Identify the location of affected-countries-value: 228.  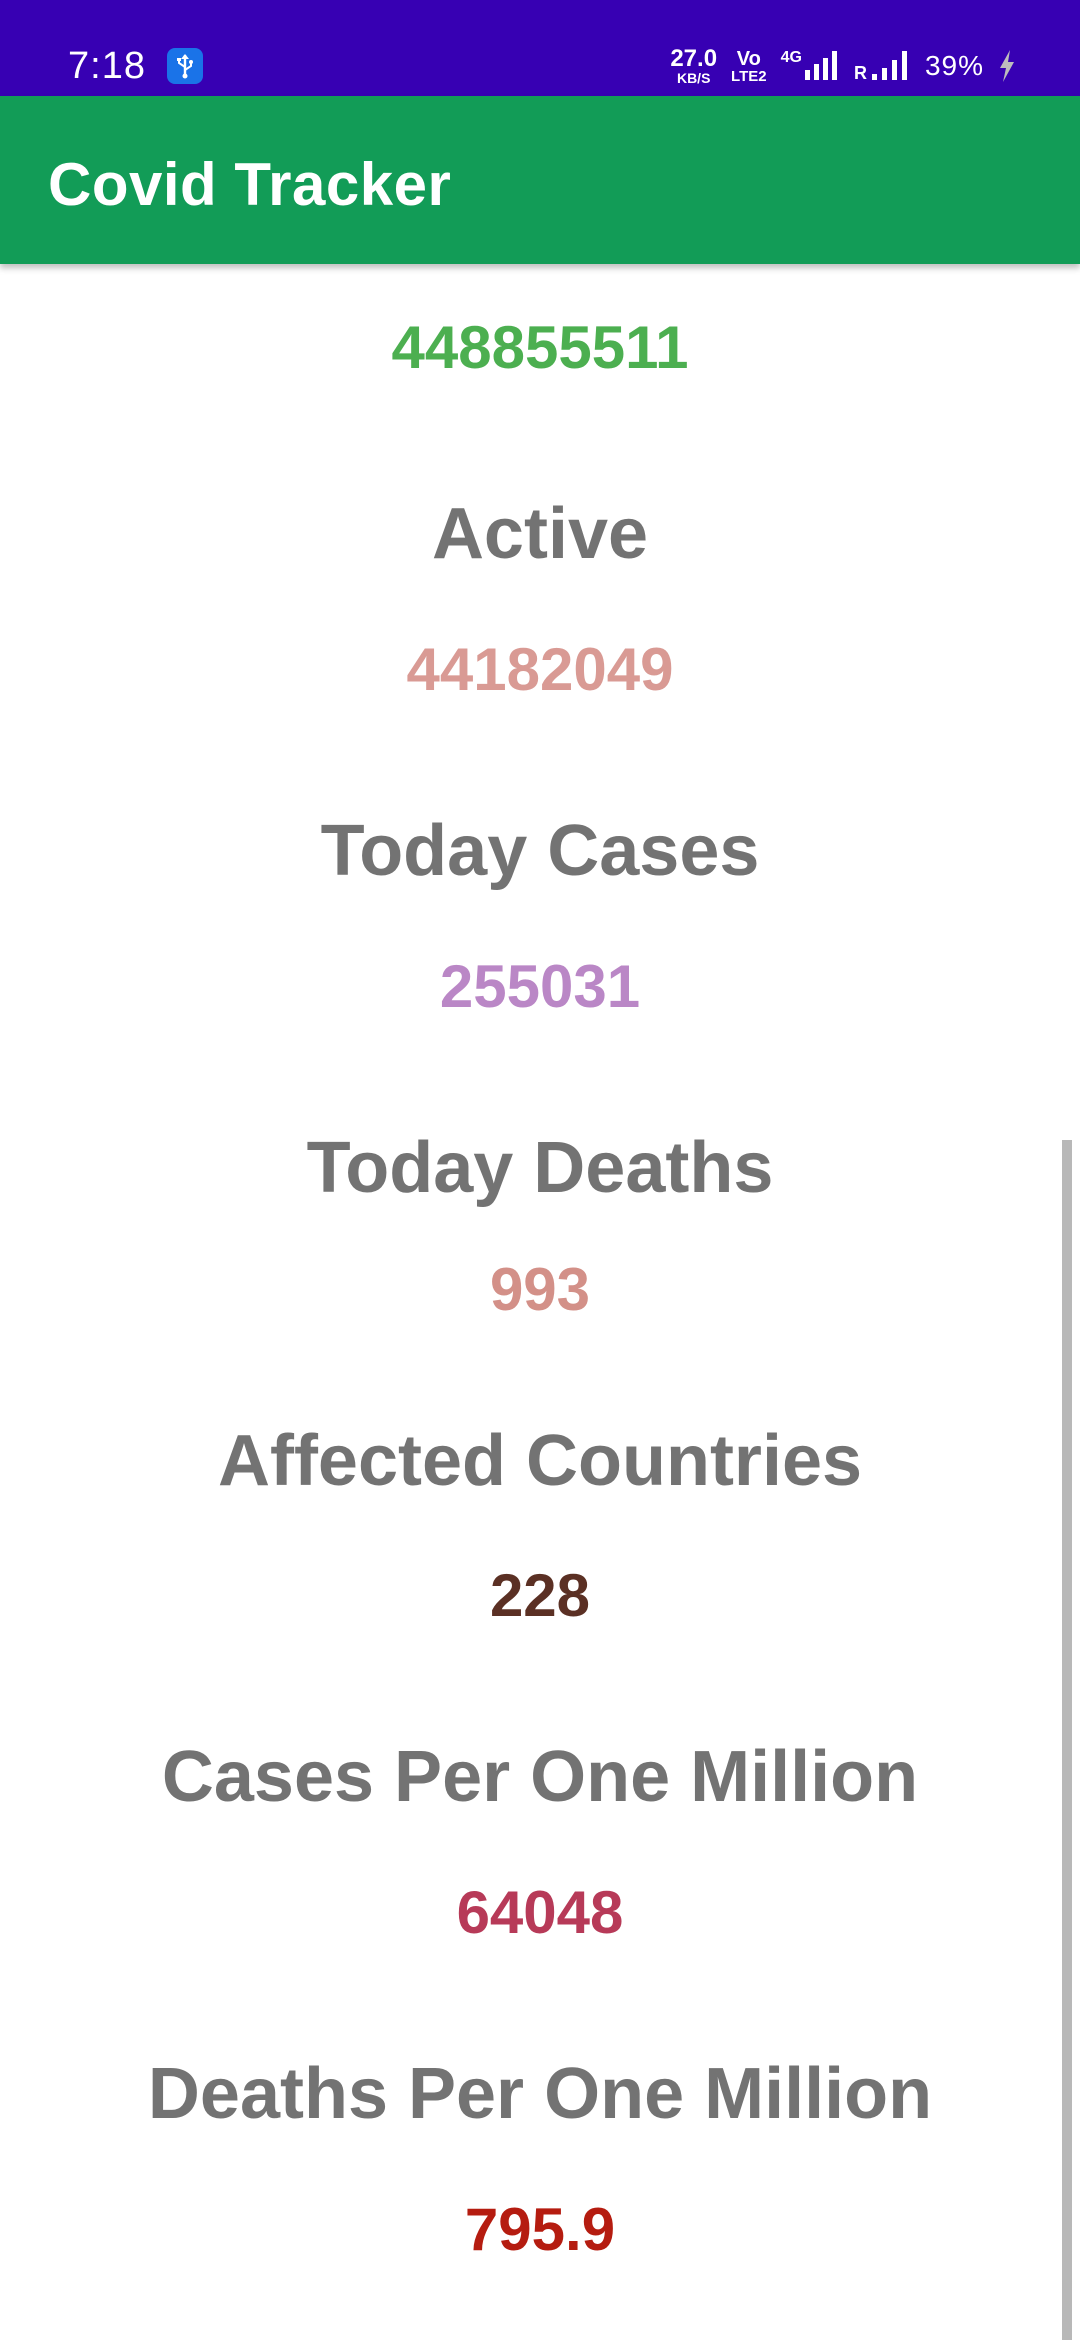
(540, 1595).